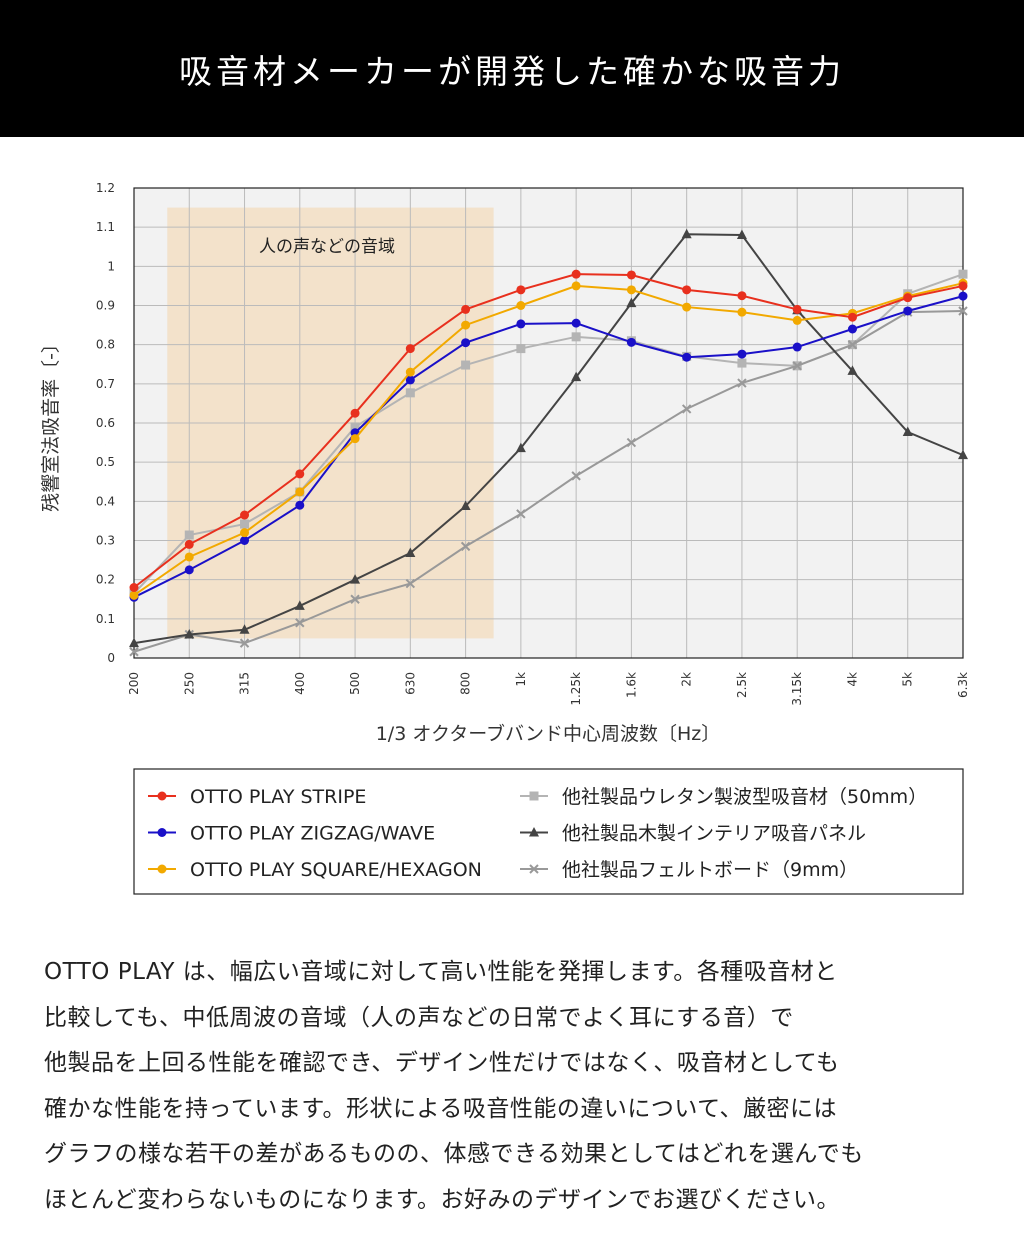  I want to click on y-tick-label: 0.9, so click(105, 306).